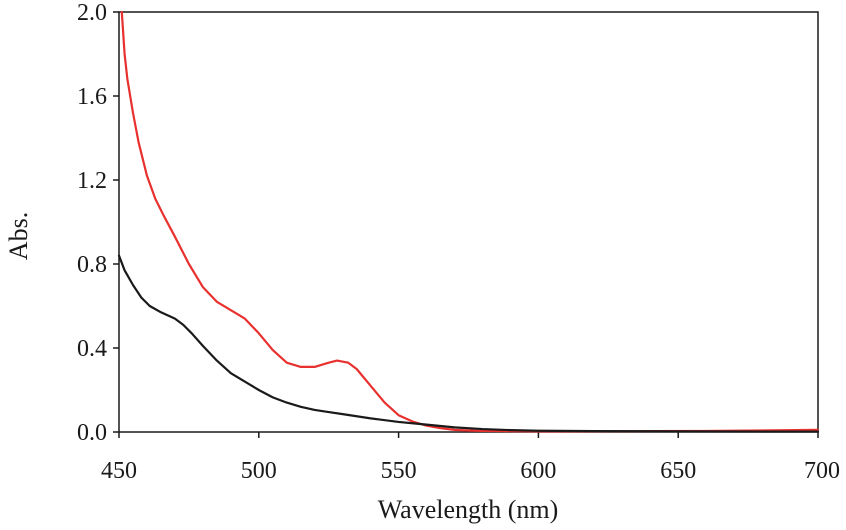 The width and height of the screenshot is (846, 530). Describe the element at coordinates (18, 236) in the screenshot. I see `y-axis-title: Abs.` at that location.